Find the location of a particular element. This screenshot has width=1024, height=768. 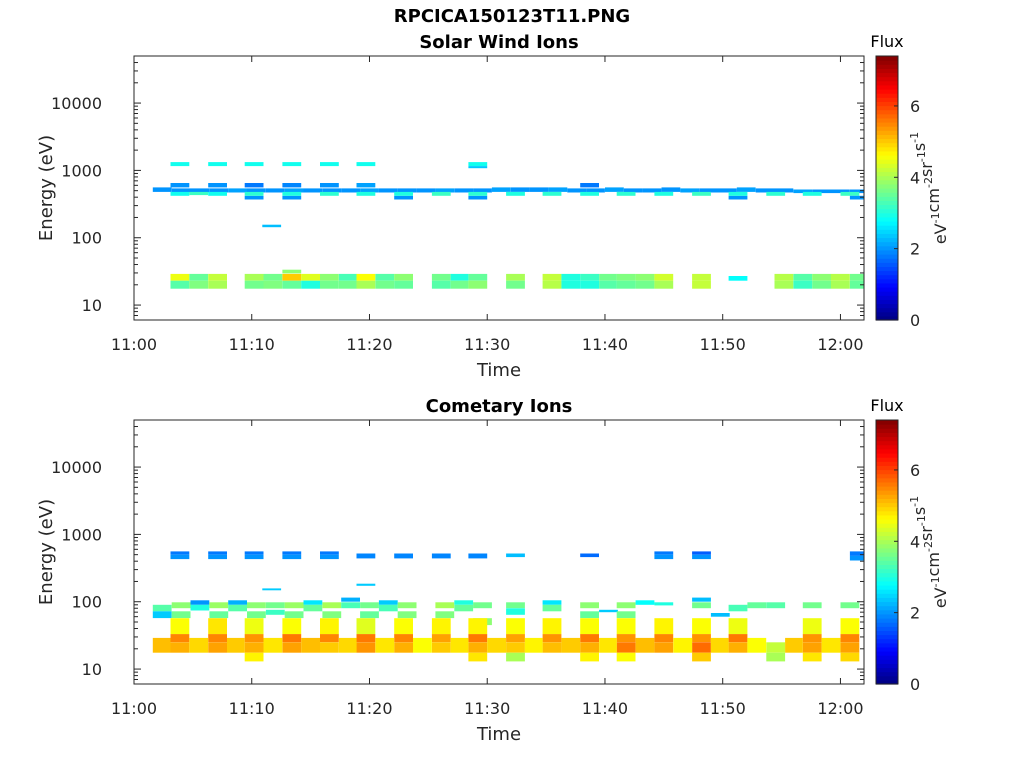

colorbar-frame is located at coordinates (887, 188).